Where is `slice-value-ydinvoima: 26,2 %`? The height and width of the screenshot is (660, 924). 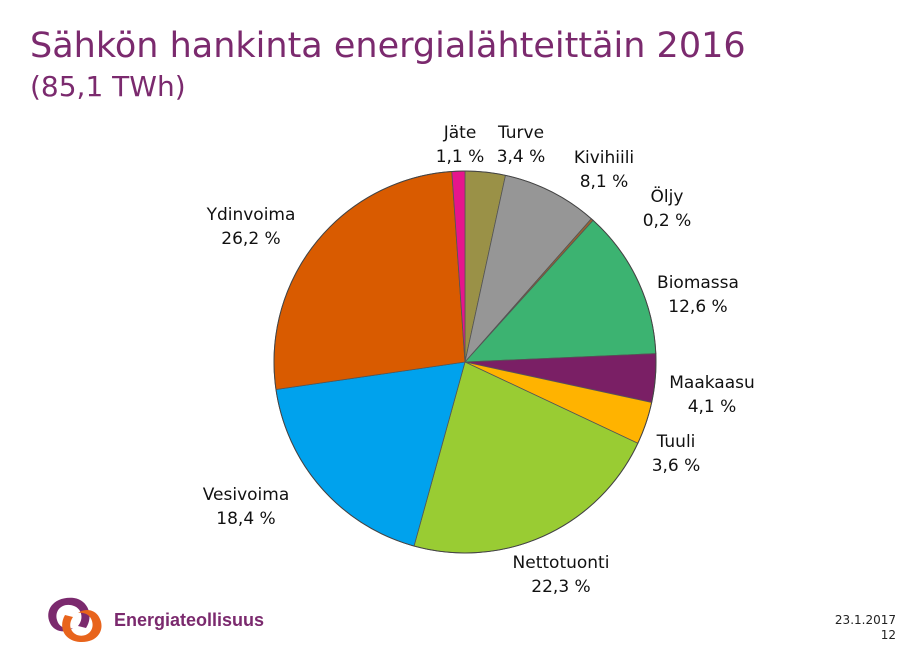 slice-value-ydinvoima: 26,2 % is located at coordinates (250, 239).